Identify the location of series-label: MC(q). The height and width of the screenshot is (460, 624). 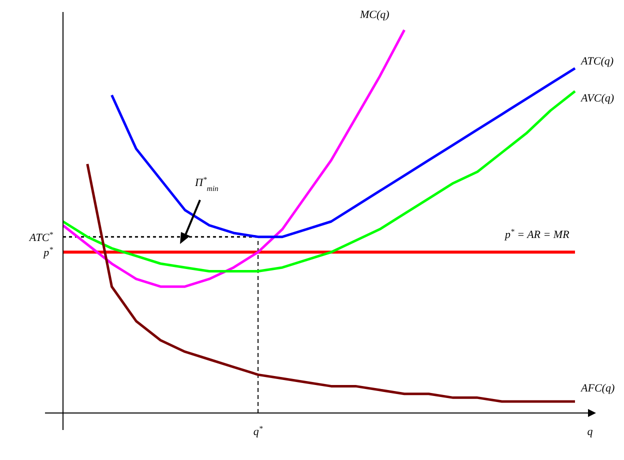
(374, 15).